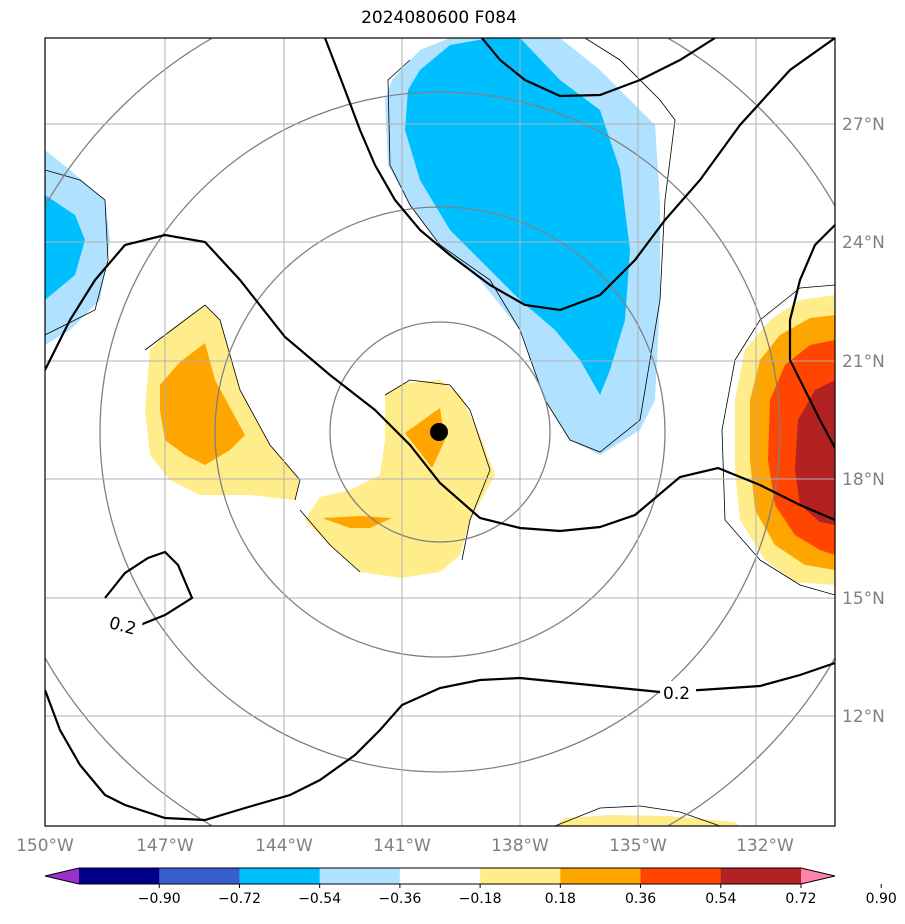 The width and height of the screenshot is (905, 924). What do you see at coordinates (863, 125) in the screenshot?
I see `lat-label: 27°N` at bounding box center [863, 125].